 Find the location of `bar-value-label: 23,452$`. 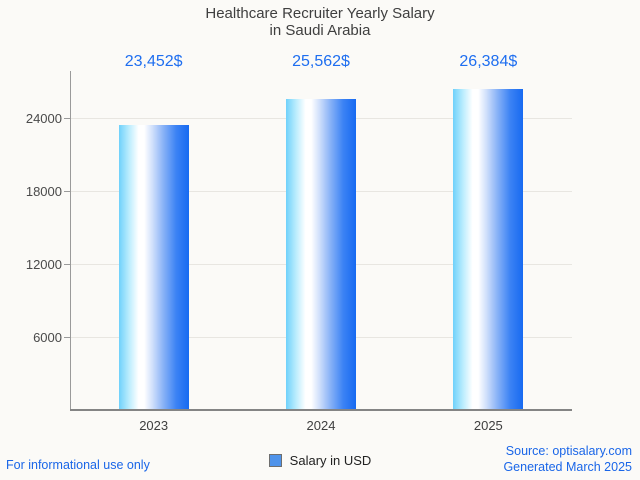

bar-value-label: 23,452$ is located at coordinates (153, 61).